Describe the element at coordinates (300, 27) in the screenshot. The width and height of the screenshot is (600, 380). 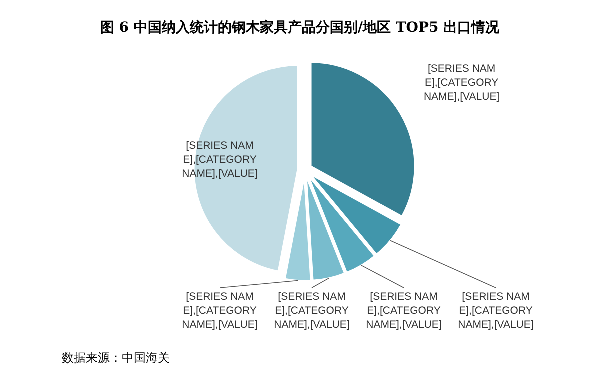
I see `chart-title: 图 6 中国纳入统计的钢木家具产品分国别/地区 TOP5 出口情况` at that location.